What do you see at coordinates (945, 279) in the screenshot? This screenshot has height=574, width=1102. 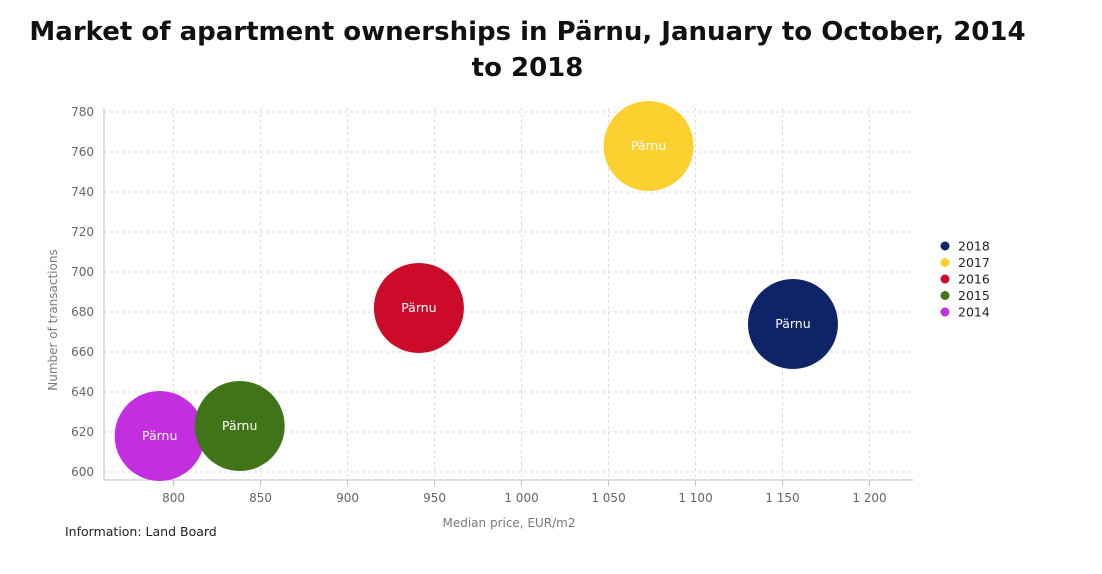 I see `legend-marker-2016` at bounding box center [945, 279].